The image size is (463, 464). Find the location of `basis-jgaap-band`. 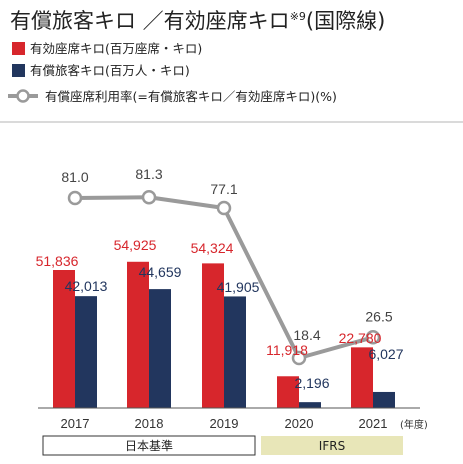

basis-jgaap-band is located at coordinates (149, 445).